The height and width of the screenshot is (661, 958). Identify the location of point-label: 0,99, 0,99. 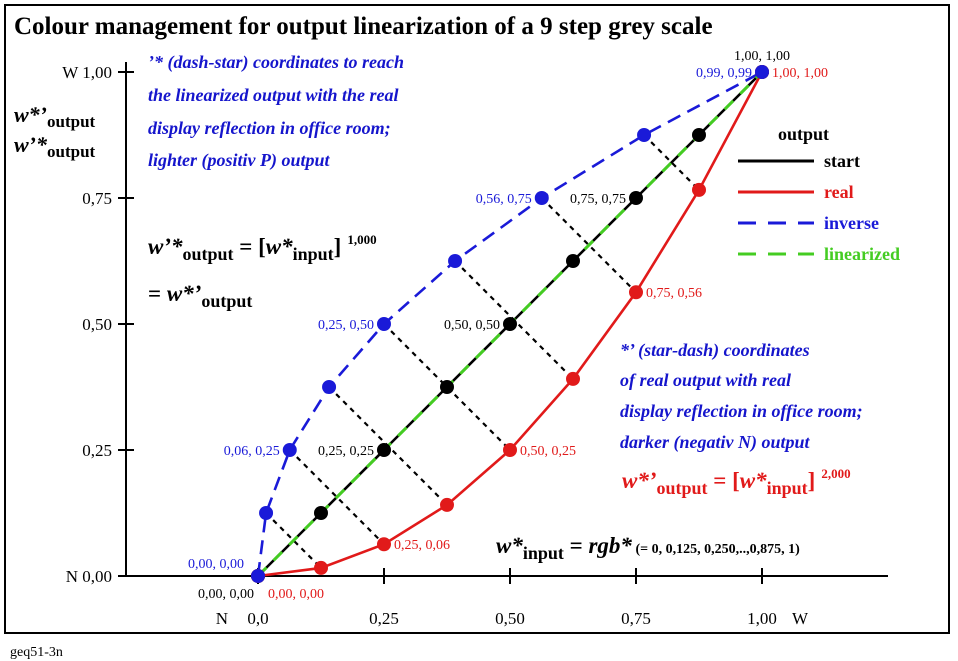
(724, 73).